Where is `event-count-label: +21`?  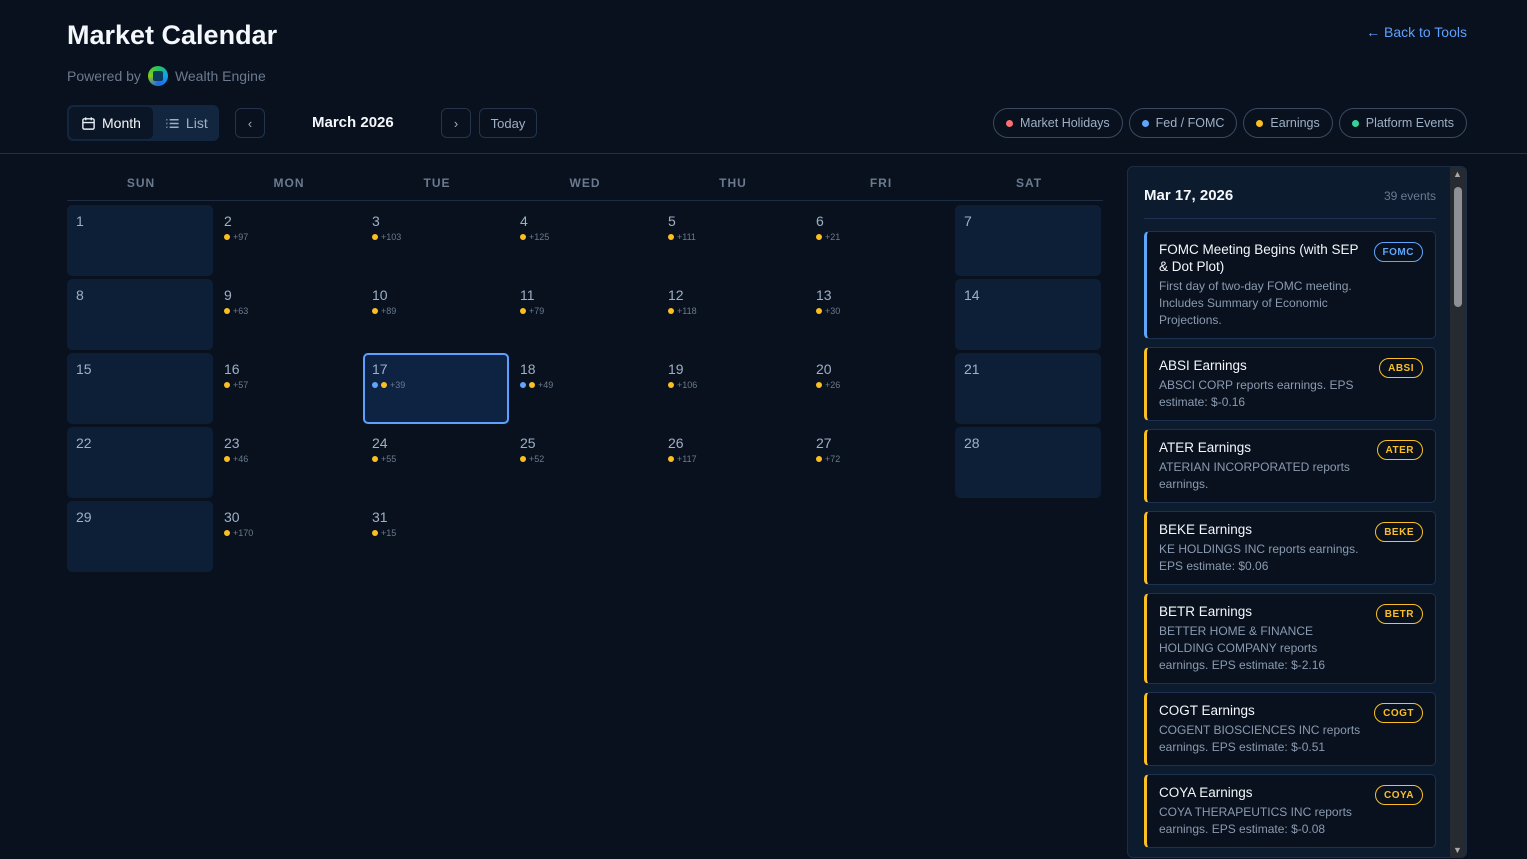 event-count-label: +21 is located at coordinates (833, 237).